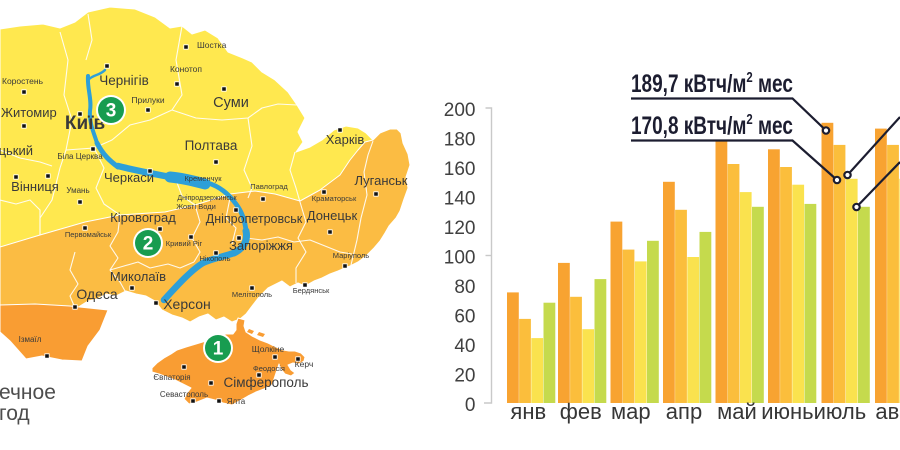 Image resolution: width=900 pixels, height=450 pixels. What do you see at coordinates (684, 411) in the screenshot?
I see `svg-text: апр` at bounding box center [684, 411].